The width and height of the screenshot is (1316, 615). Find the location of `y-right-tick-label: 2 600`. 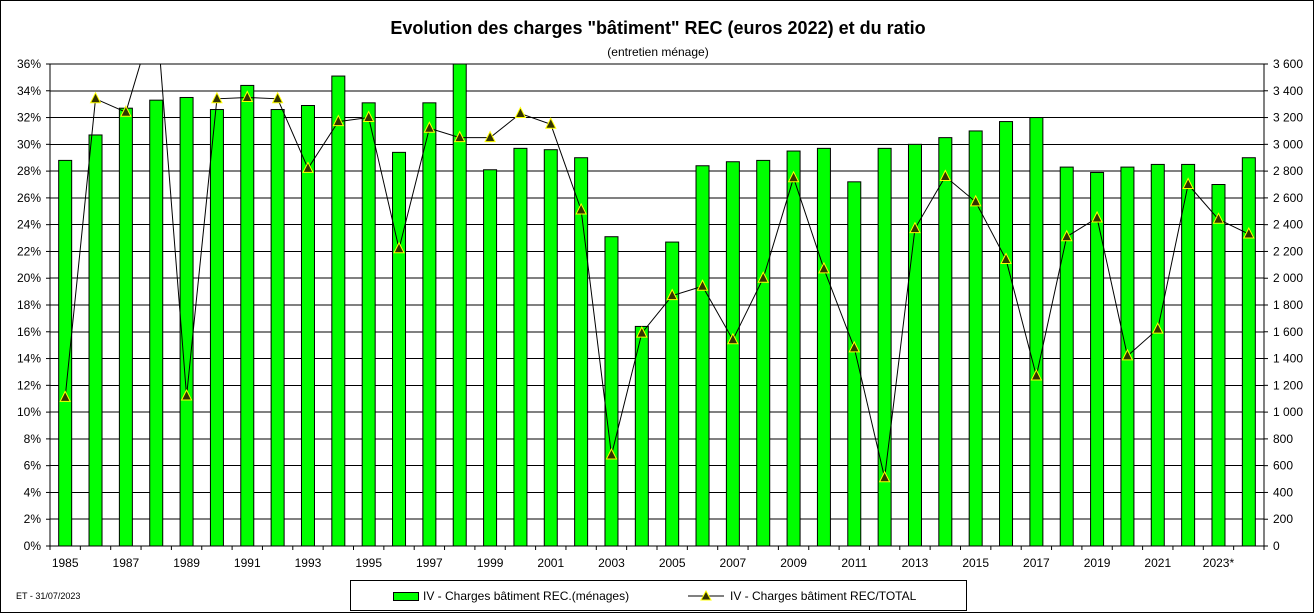

y-right-tick-label: 2 600 is located at coordinates (1288, 198).